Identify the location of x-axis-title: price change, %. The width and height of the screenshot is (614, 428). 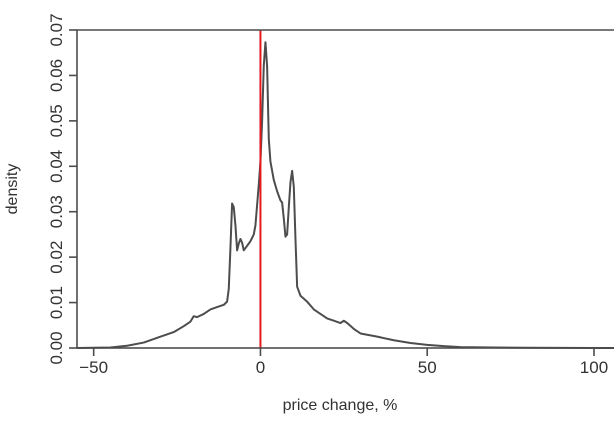
(340, 405).